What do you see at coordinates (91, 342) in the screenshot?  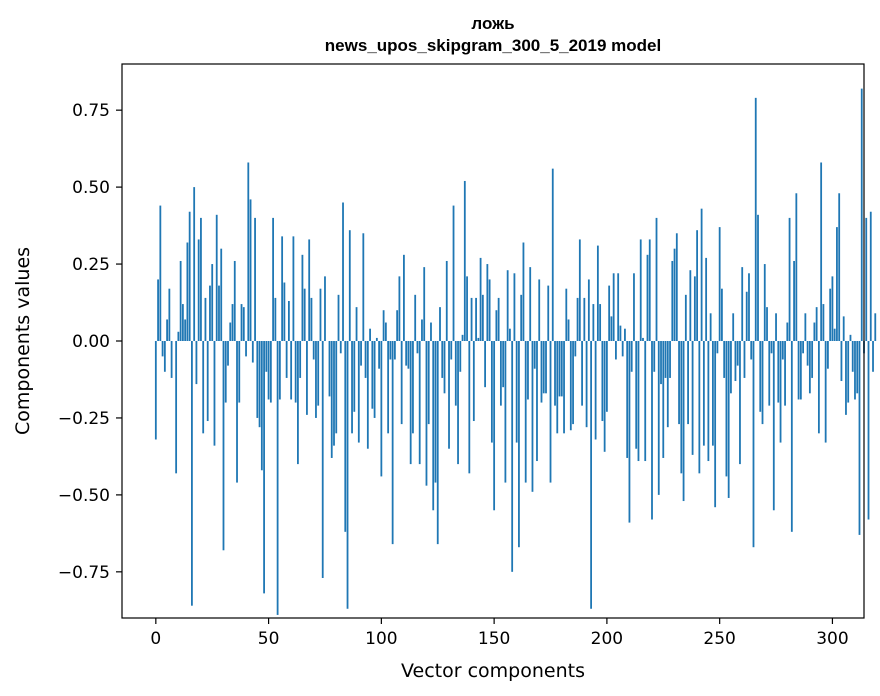 I see `y-tick-label: 0.00` at bounding box center [91, 342].